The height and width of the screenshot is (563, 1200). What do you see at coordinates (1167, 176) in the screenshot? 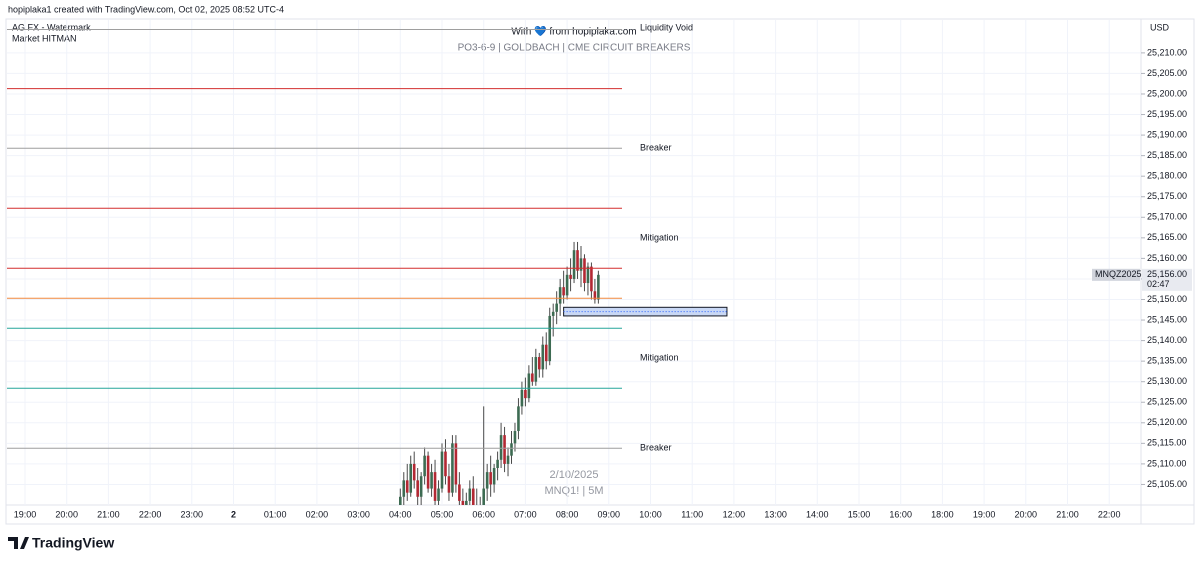
I see `y-tick-label: 25,180.00` at bounding box center [1167, 176].